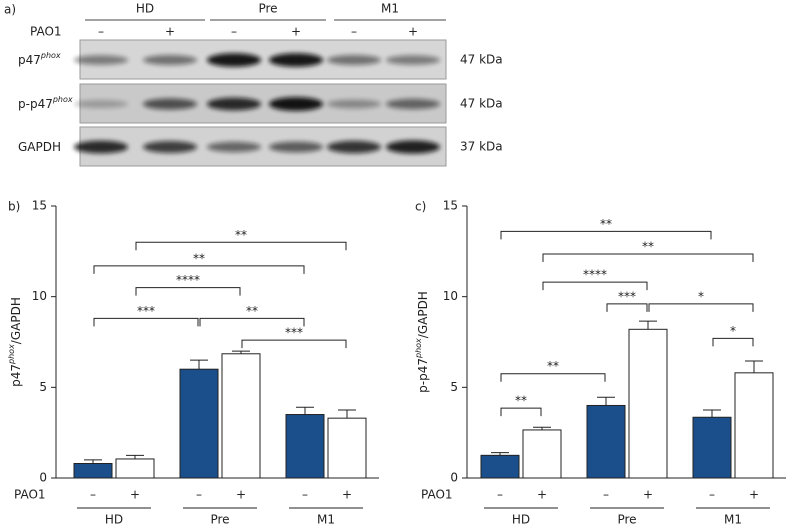 This screenshot has width=796, height=531. I want to click on row-label-part: GAPDH, so click(39, 147).